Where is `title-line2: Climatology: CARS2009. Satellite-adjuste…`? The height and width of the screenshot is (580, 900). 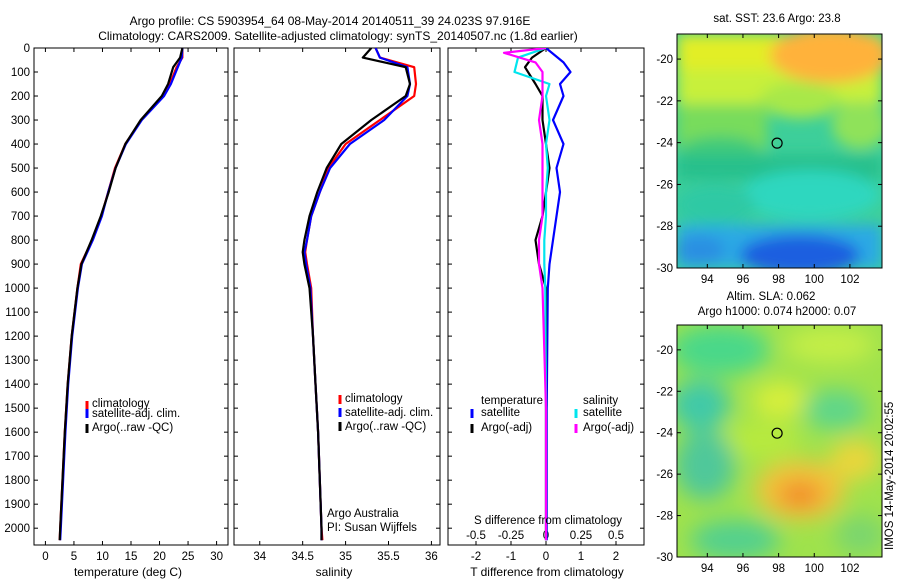 title-line2: Climatology: CARS2009. Satellite-adjuste… is located at coordinates (338, 36).